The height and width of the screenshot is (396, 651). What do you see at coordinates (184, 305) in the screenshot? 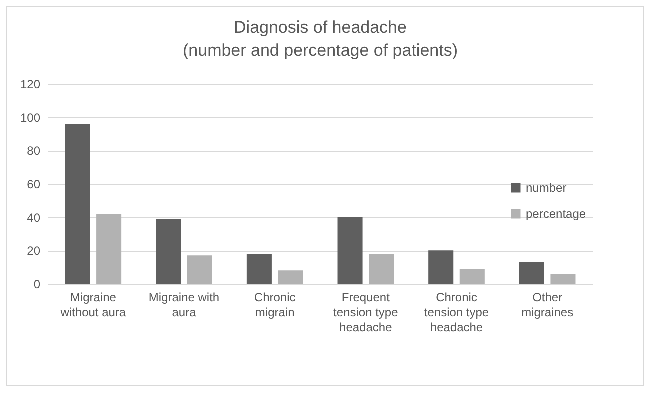
I see `x-tick-label: Migraine with aura` at bounding box center [184, 305].